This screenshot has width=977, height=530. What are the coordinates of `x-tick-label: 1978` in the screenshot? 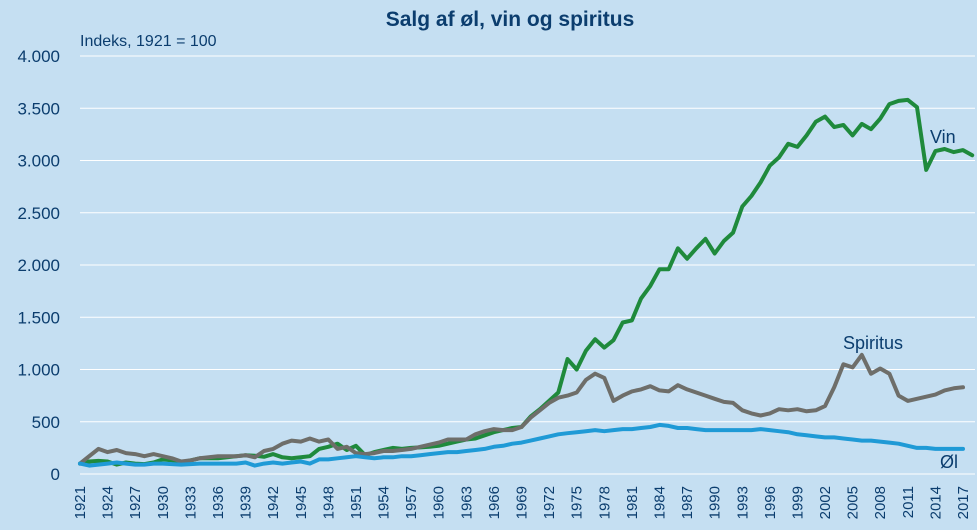 It's located at (604, 502).